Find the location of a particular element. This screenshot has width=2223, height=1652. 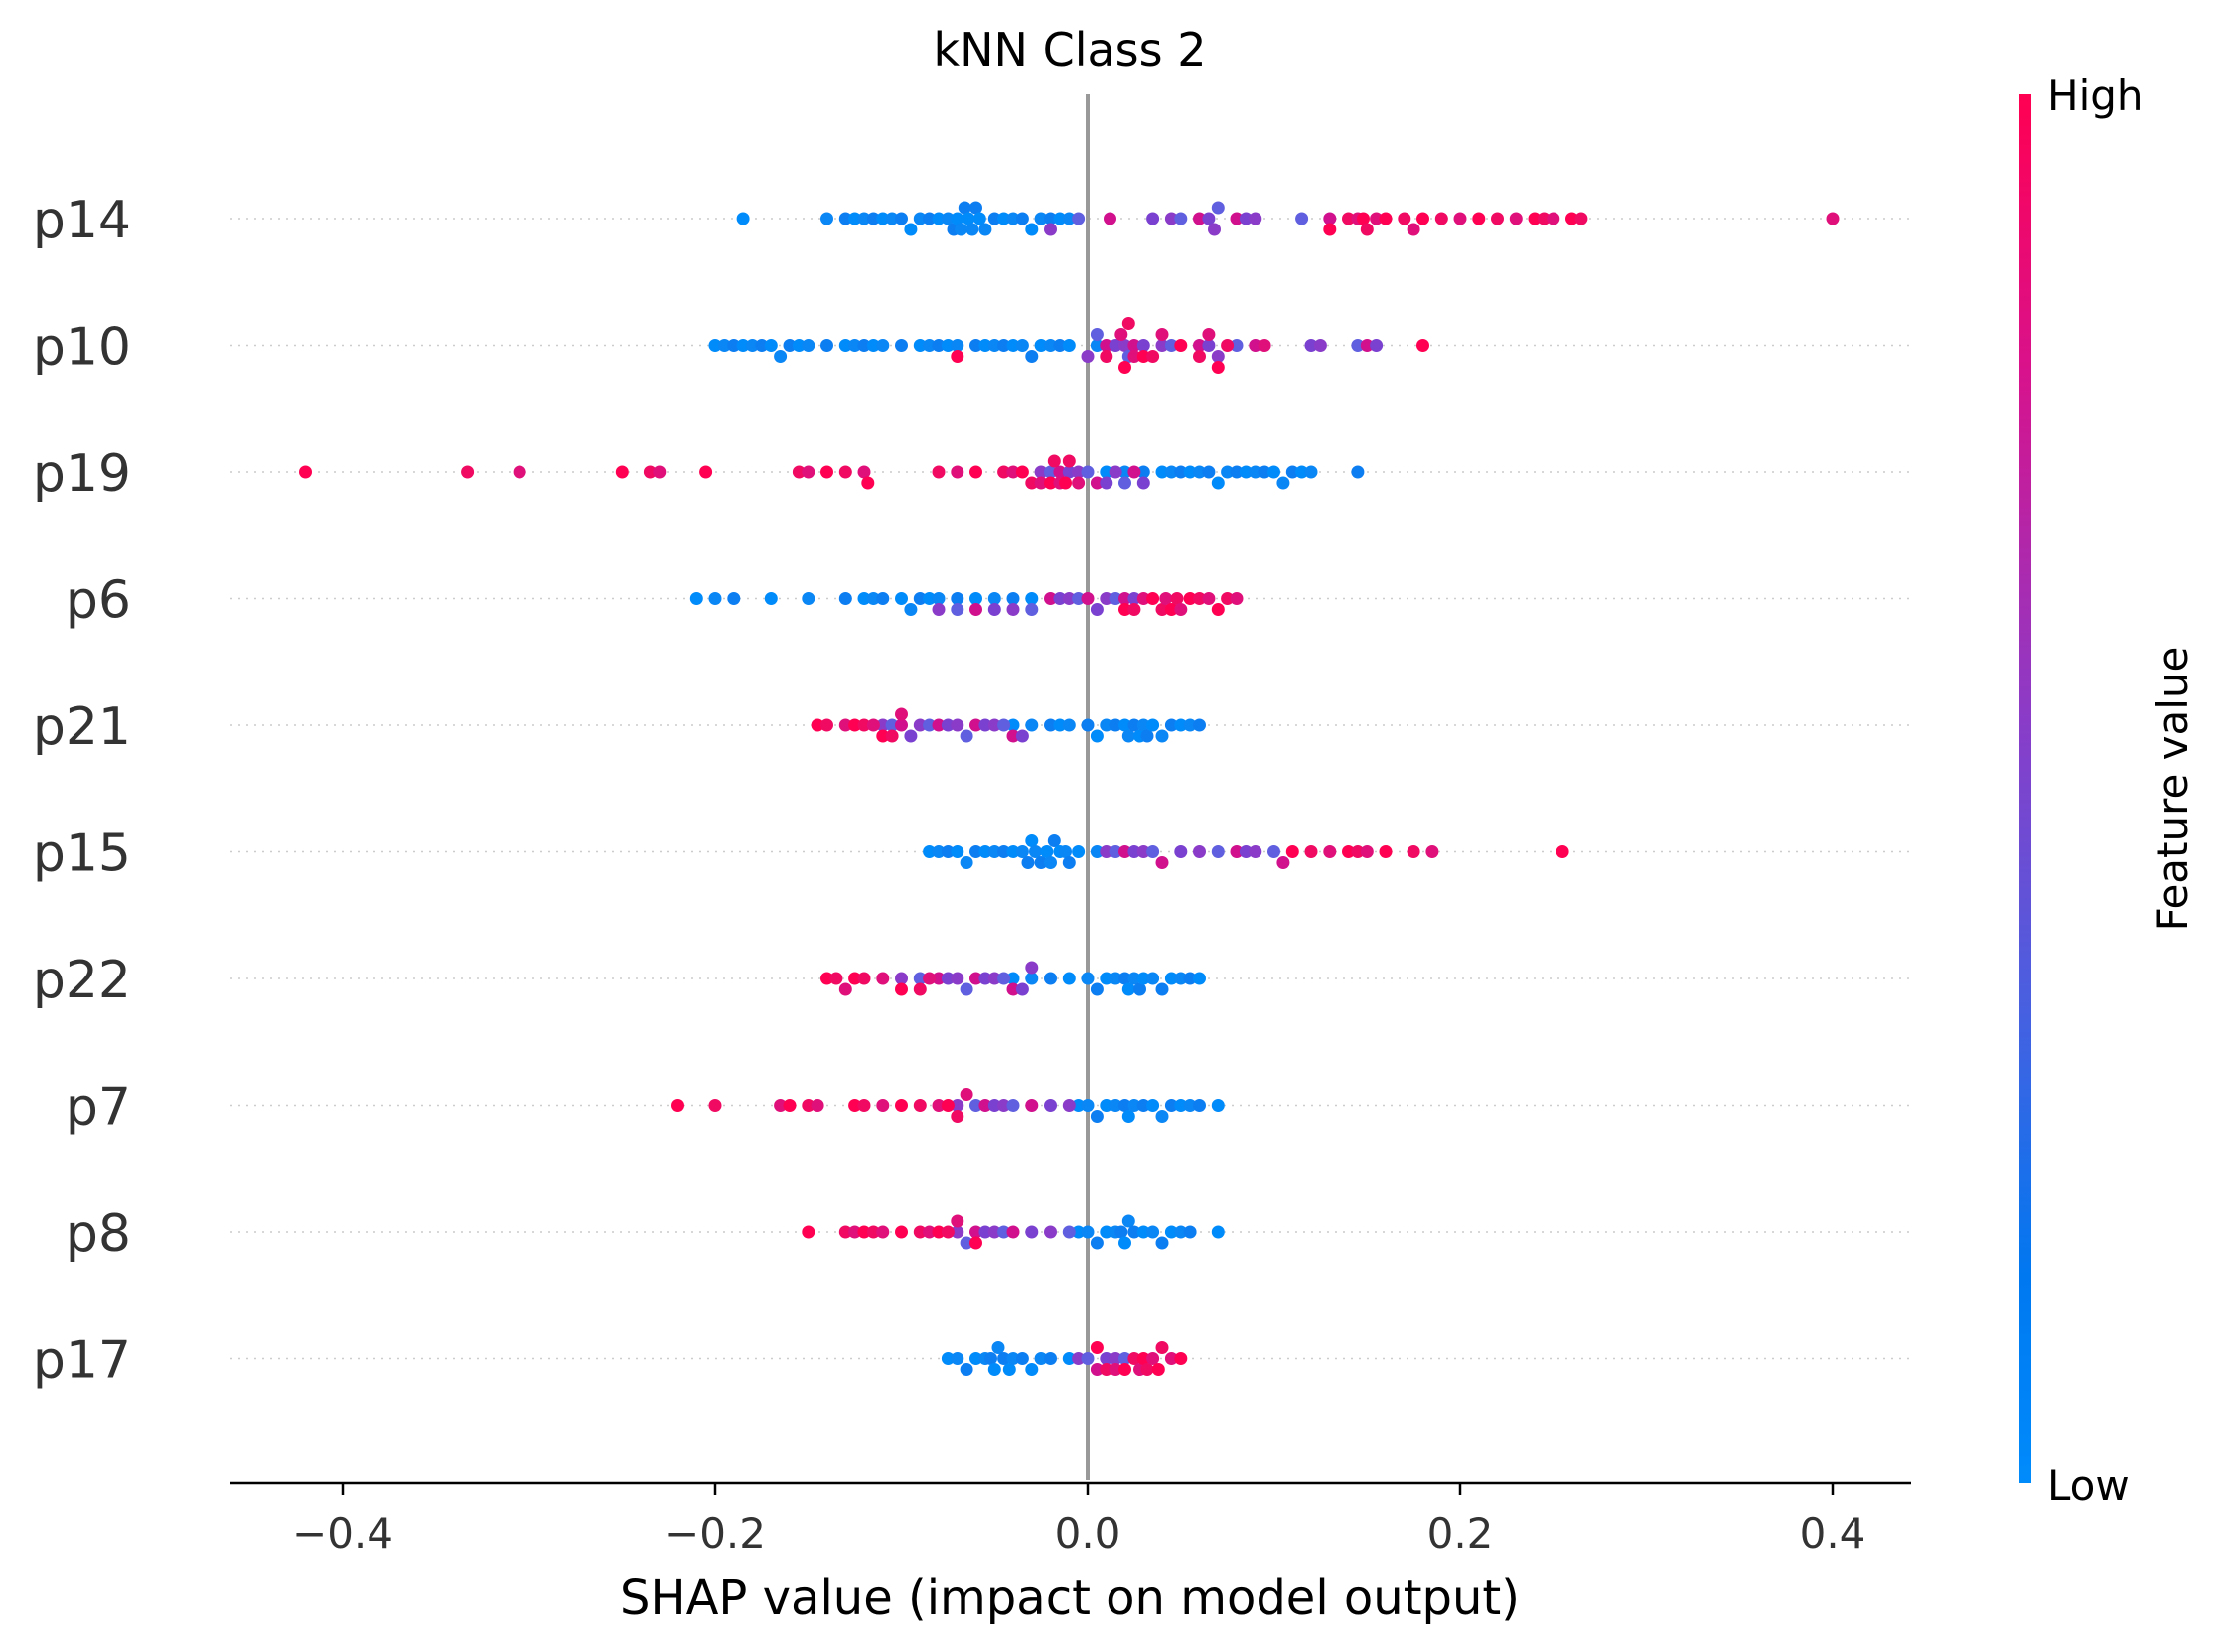

feature-label: p10 is located at coordinates (82, 347).